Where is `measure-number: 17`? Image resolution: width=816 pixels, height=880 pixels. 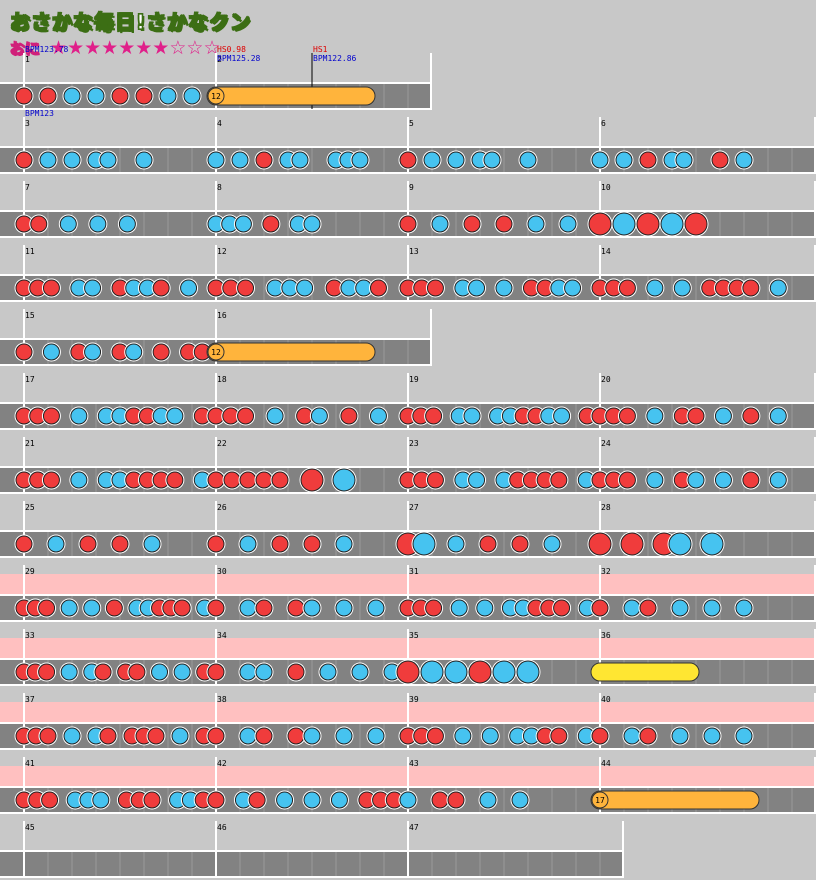 measure-number: 17 is located at coordinates (30, 379).